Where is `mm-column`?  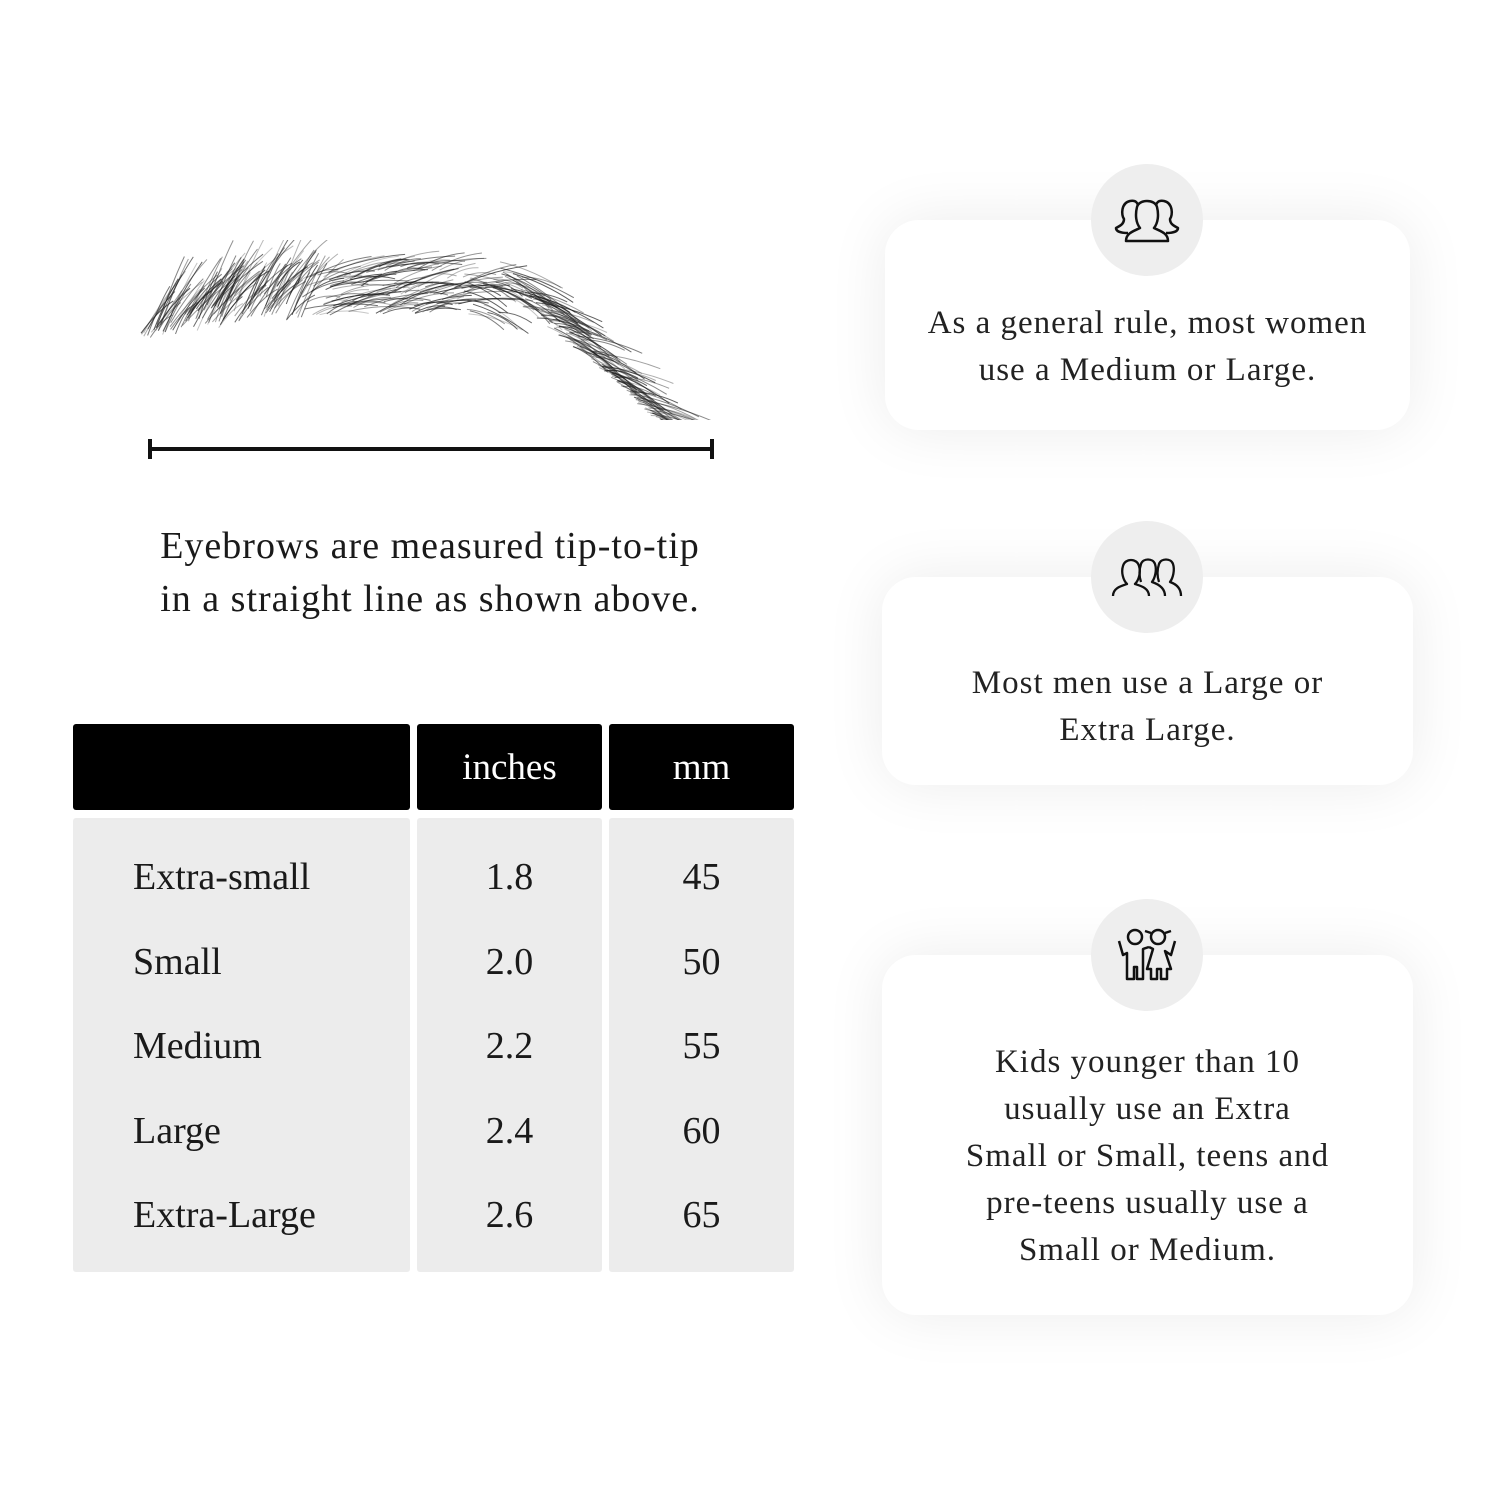 mm-column is located at coordinates (701, 1045).